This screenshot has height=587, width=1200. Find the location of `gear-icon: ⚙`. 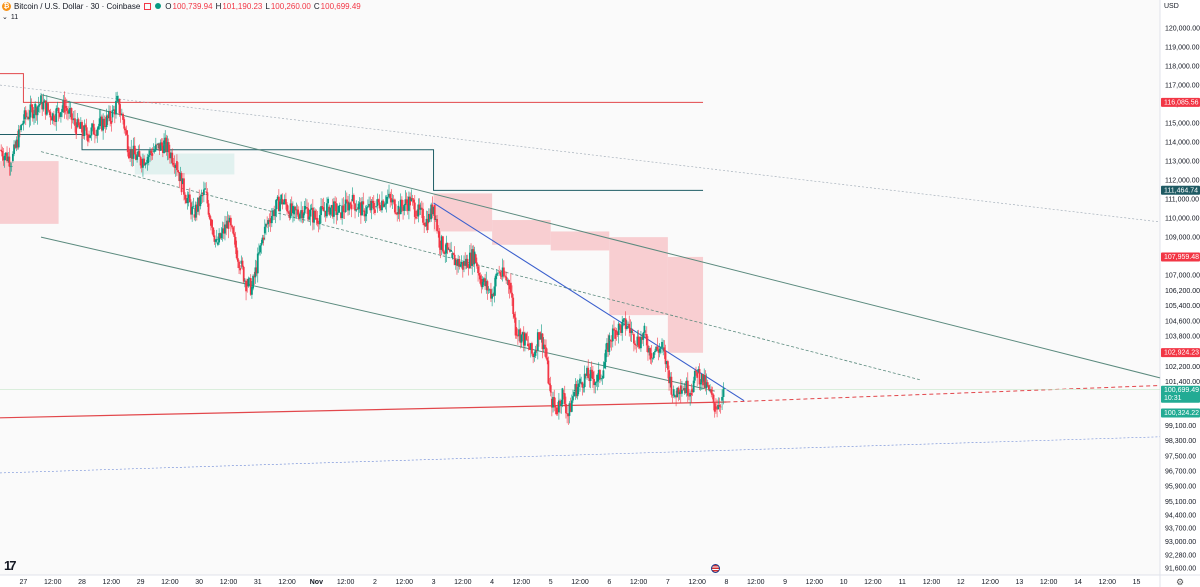

gear-icon: ⚙ is located at coordinates (1180, 582).